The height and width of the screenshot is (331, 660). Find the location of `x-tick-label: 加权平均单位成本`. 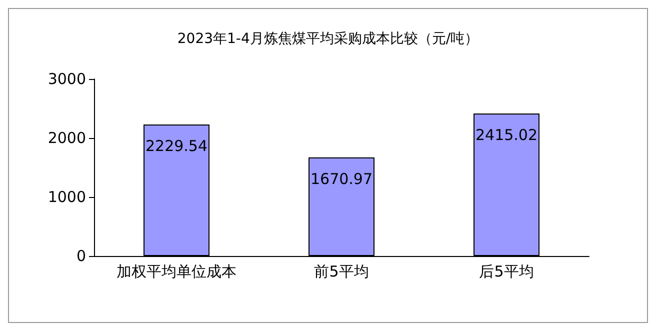

x-tick-label: 加权平均单位成本 is located at coordinates (176, 271).